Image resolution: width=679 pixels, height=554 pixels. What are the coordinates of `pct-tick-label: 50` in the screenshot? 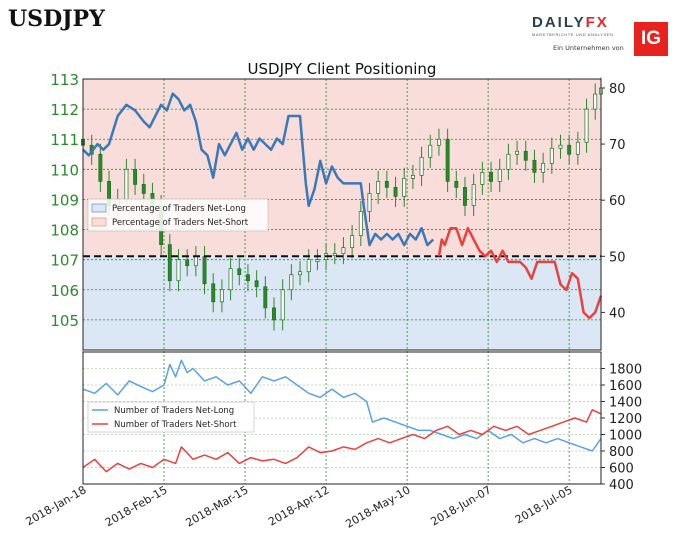 It's located at (617, 257).